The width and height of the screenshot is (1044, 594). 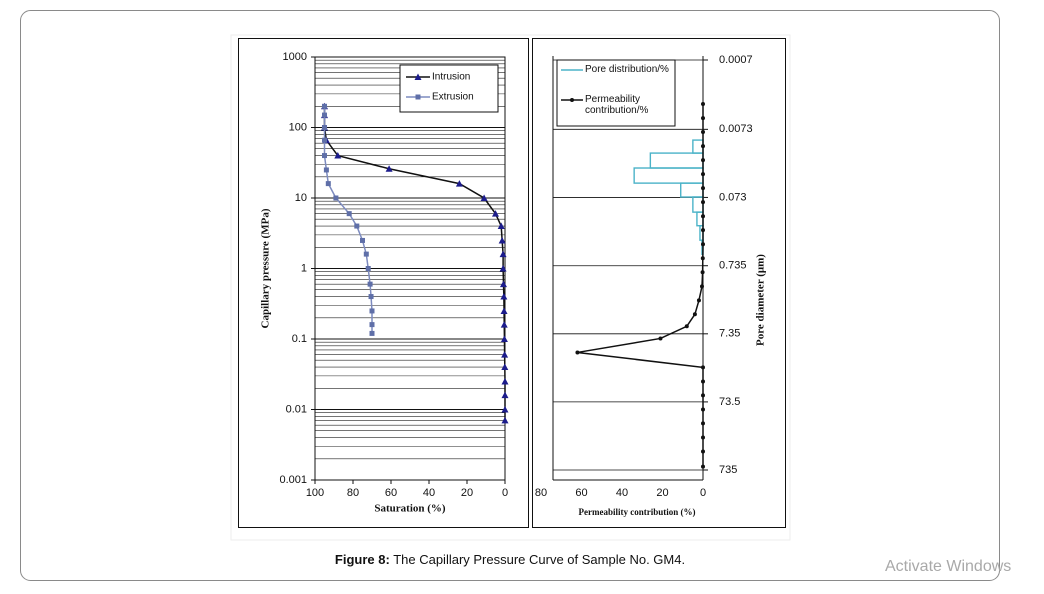 What do you see at coordinates (362, 559) in the screenshot?
I see `caption-label: Figure 8:` at bounding box center [362, 559].